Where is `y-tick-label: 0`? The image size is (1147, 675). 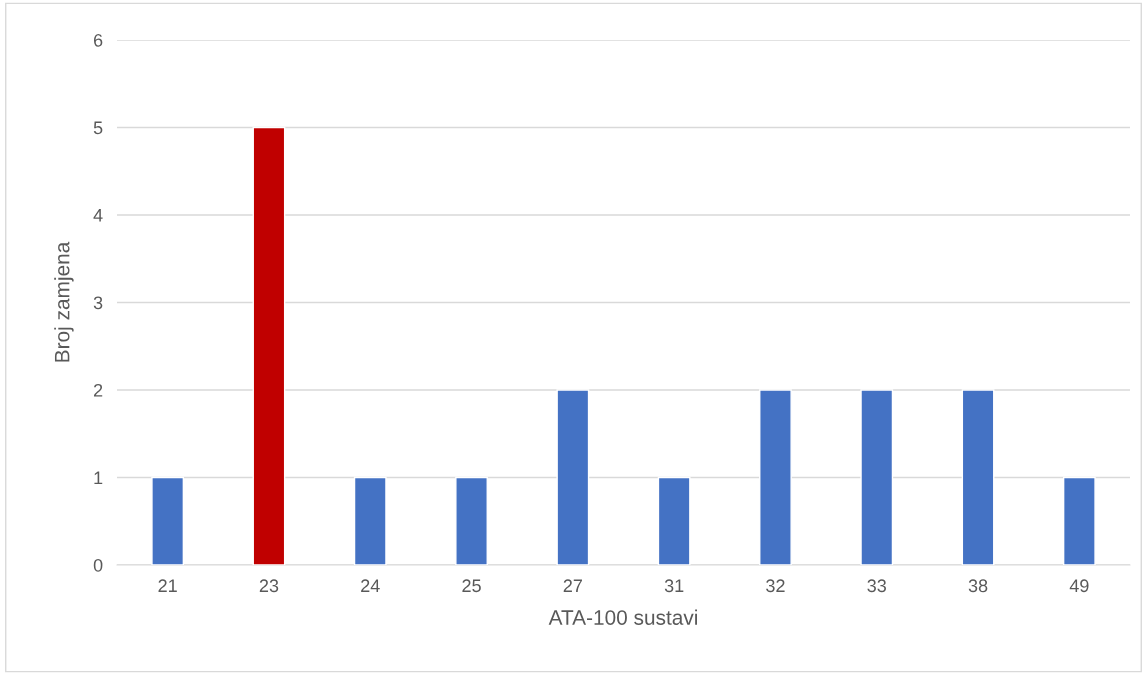 y-tick-label: 0 is located at coordinates (98, 565).